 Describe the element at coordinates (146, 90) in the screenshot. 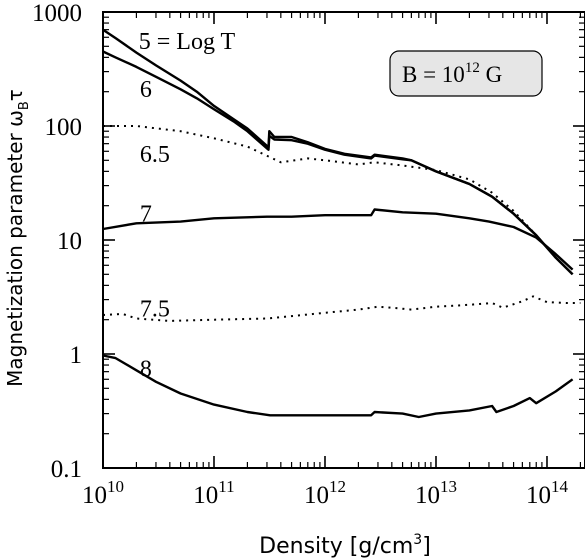

I see `series-label-1: 6` at that location.